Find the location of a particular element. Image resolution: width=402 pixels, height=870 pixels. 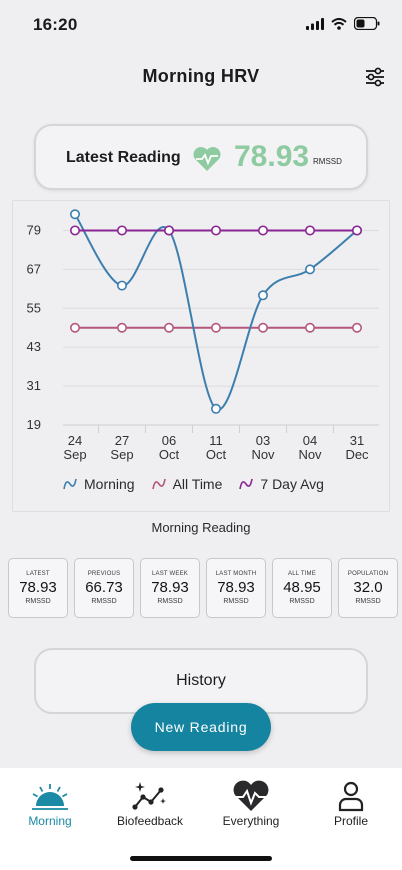

stat-card-last-week: LAST WEEK 78.93 RMSSD is located at coordinates (170, 588).